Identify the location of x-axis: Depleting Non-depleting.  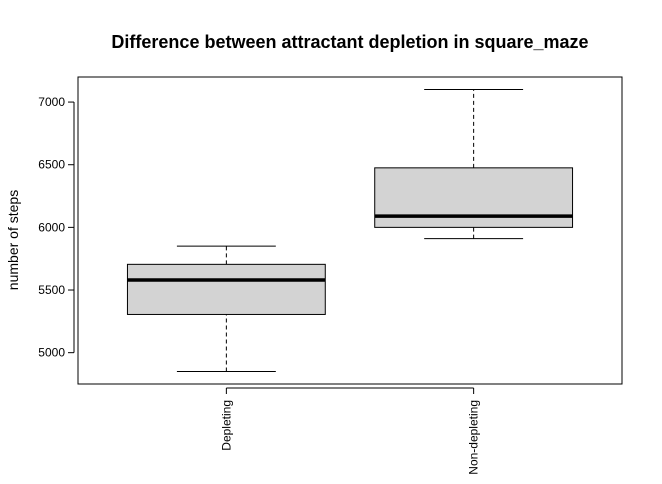
(350, 431).